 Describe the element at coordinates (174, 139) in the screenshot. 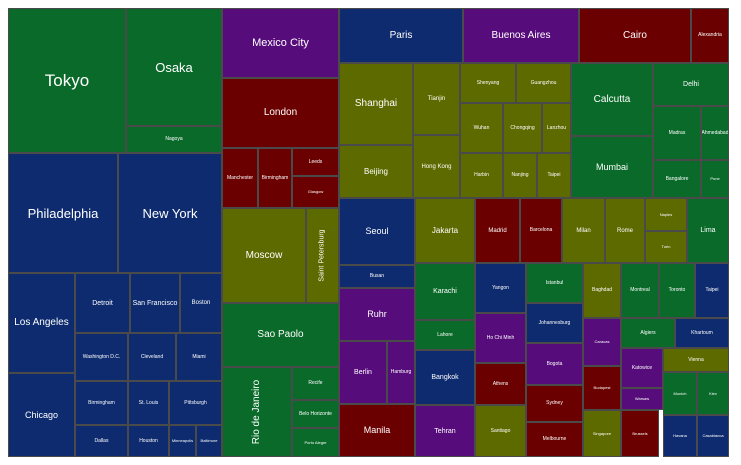

I see `treemap-cell-nagoya-2: Nagoya` at that location.